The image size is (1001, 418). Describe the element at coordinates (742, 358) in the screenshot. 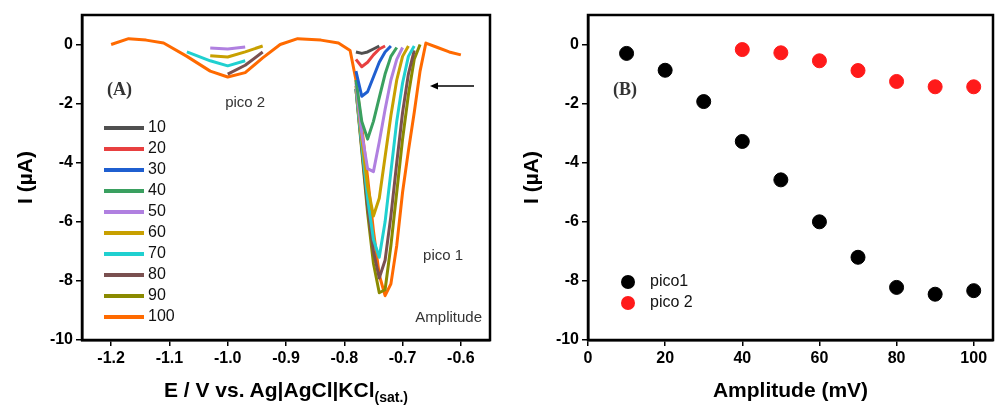

I see `x-tick-label: 40` at that location.